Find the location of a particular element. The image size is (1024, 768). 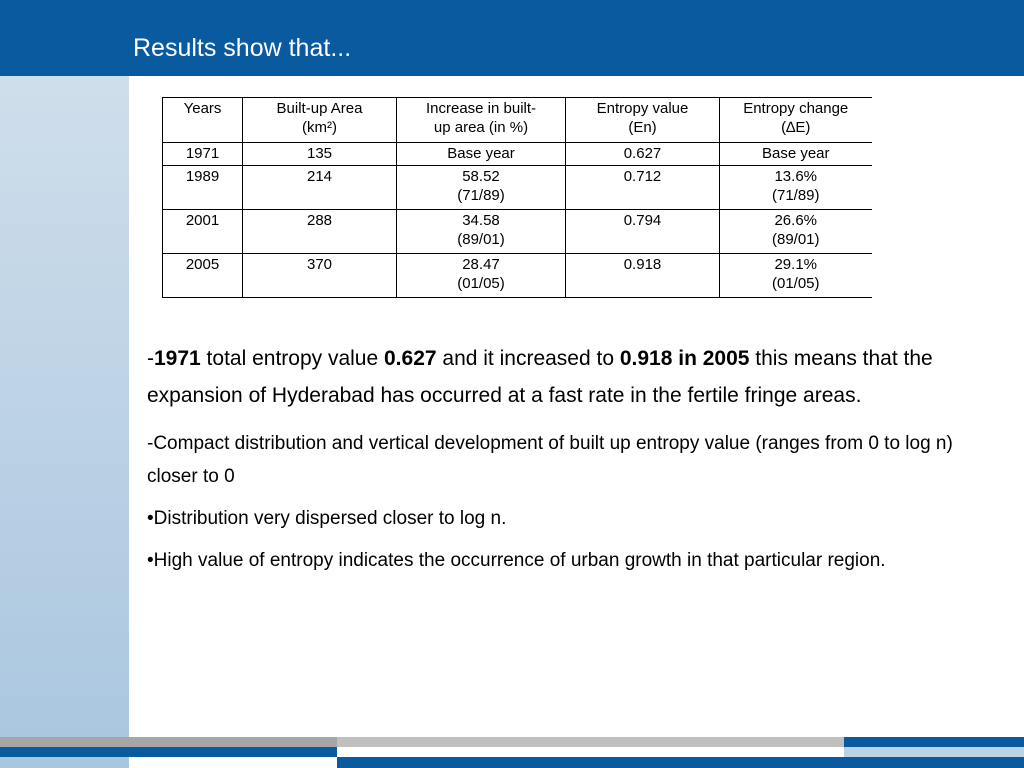

header-line: up area (in %) is located at coordinates (481, 127).